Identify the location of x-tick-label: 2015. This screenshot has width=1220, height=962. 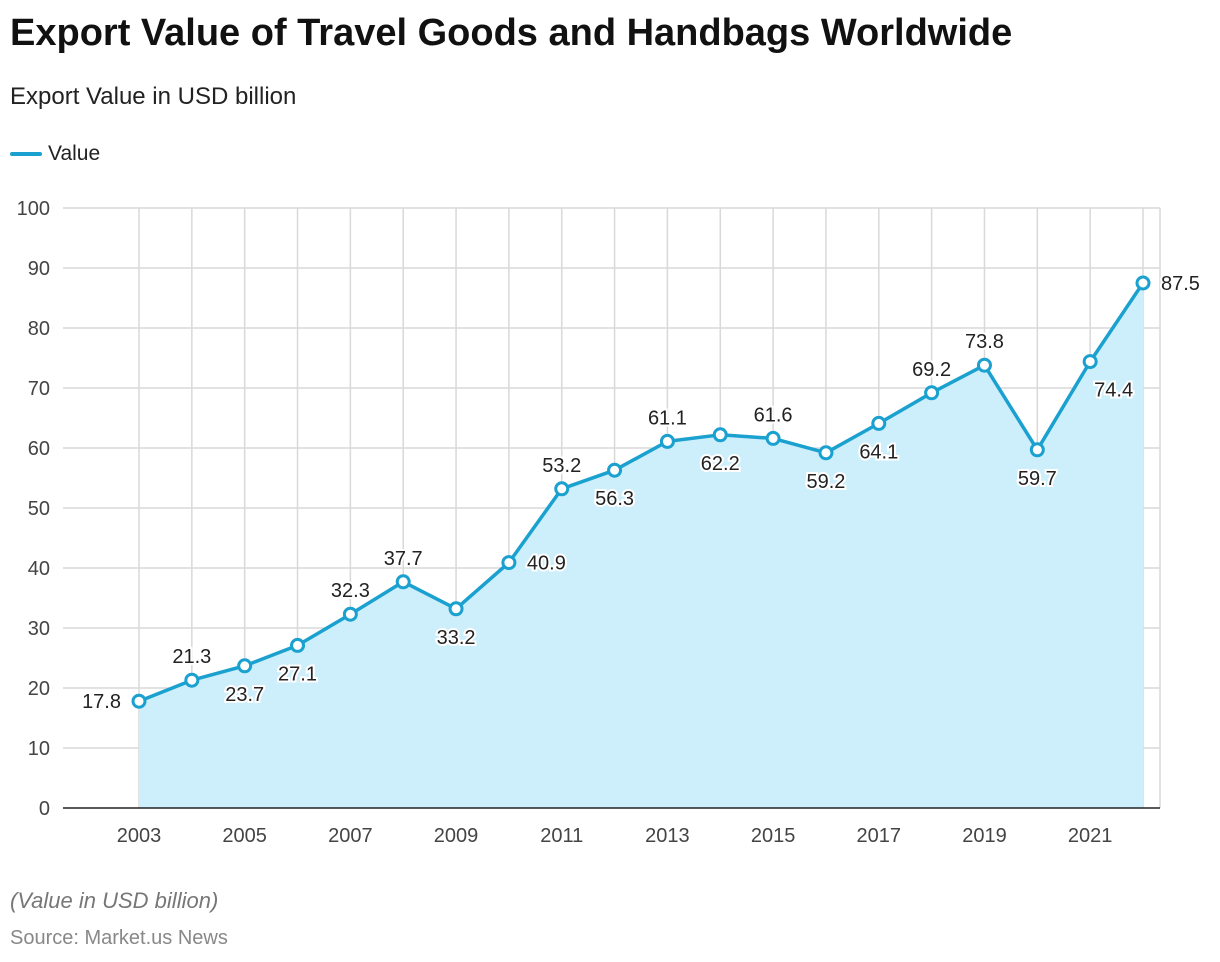
(773, 836).